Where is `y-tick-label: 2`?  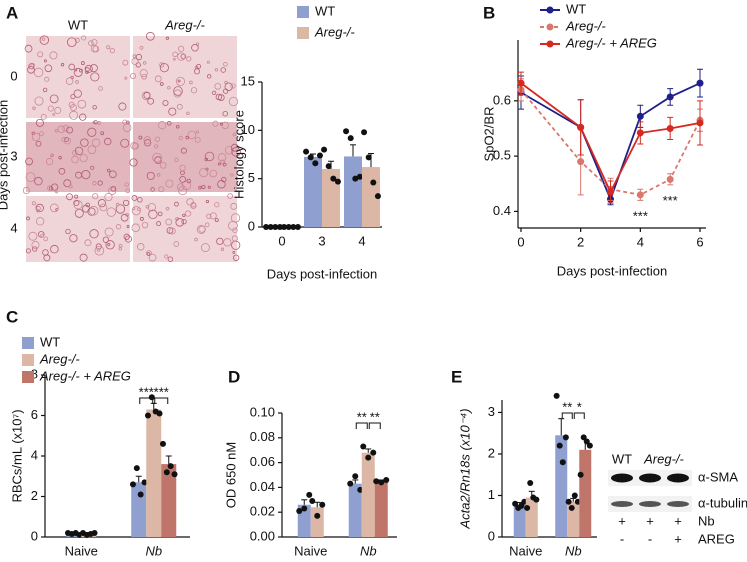 y-tick-label: 2 is located at coordinates (34, 495).